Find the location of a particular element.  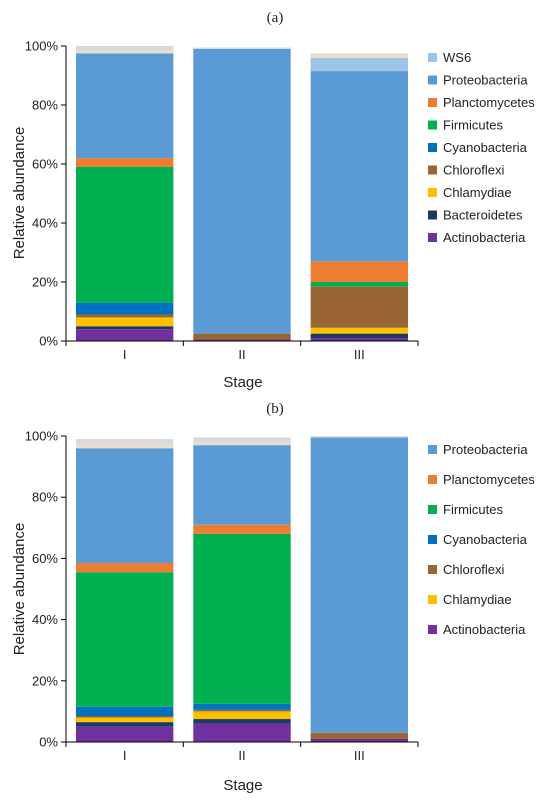

legend-item-bacteroidetes: Bacteroidetes is located at coordinates (475, 215).